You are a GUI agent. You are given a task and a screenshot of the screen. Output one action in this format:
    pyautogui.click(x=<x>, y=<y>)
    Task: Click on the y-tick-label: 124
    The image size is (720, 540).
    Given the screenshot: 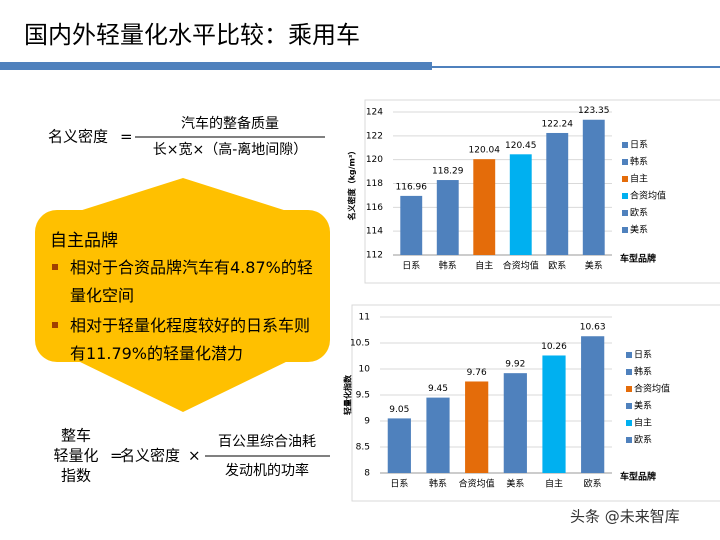 What is the action you would take?
    pyautogui.click(x=374, y=113)
    